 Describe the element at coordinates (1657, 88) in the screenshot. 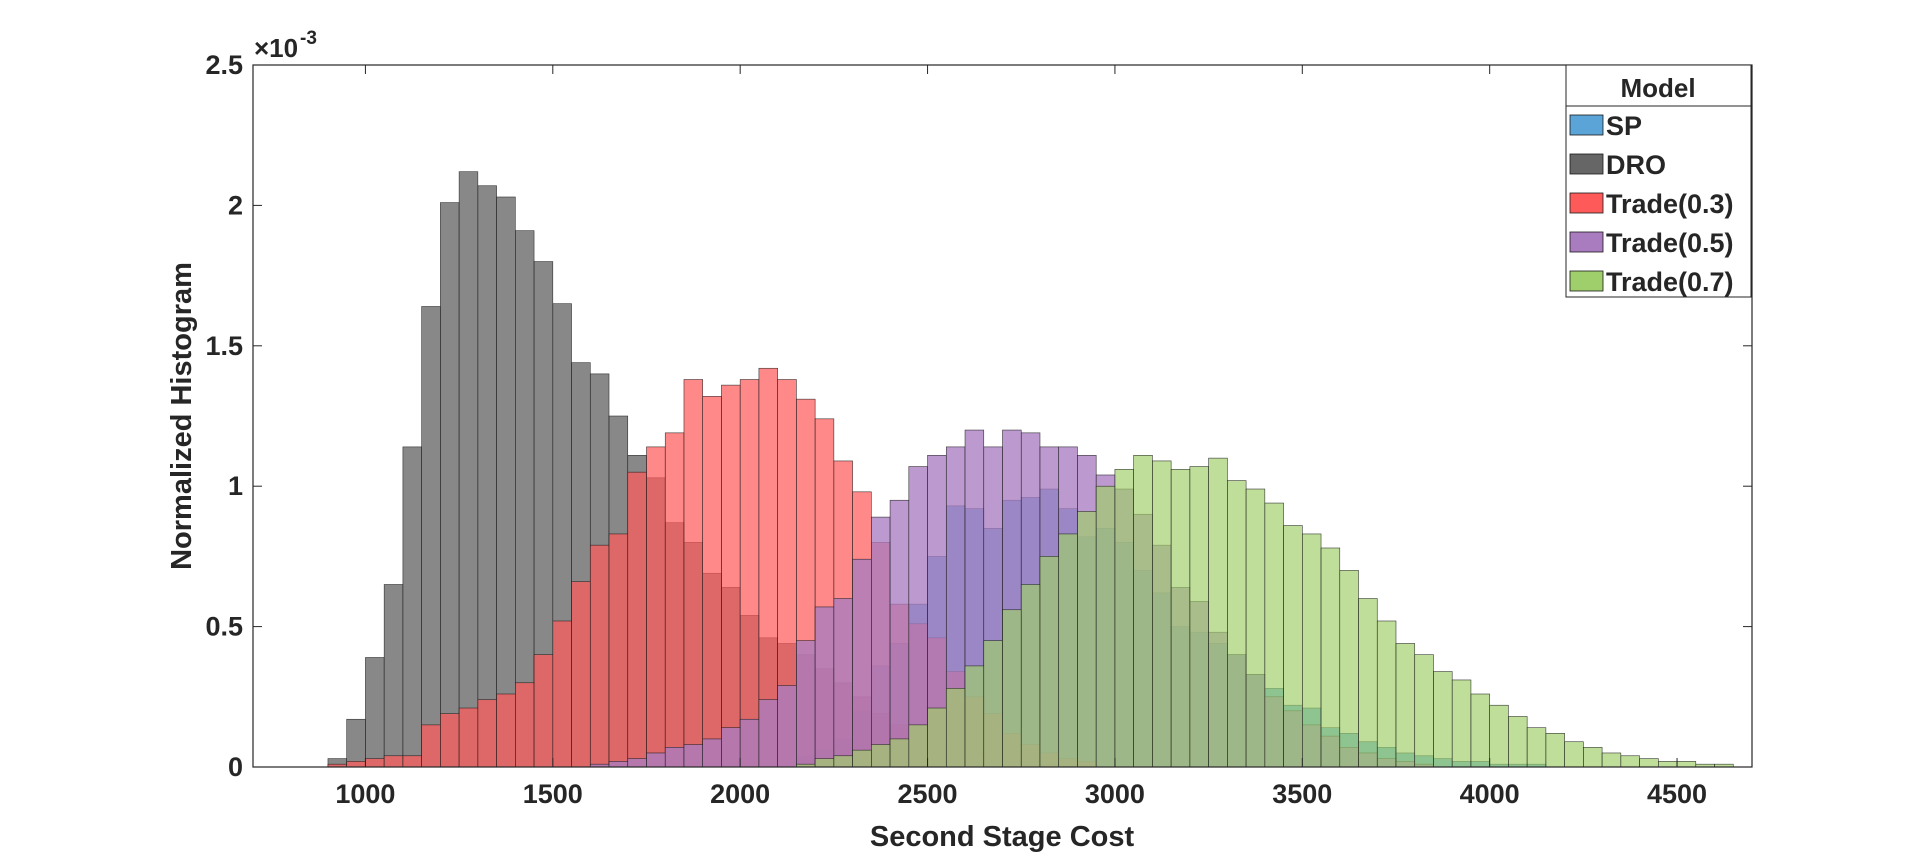

I see `legend-title: Model` at that location.